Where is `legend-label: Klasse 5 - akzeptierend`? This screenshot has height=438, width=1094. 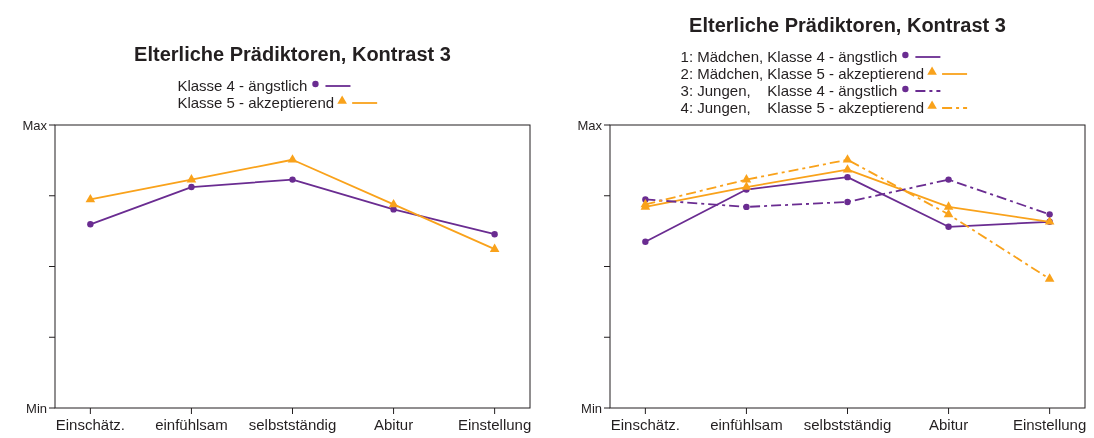 legend-label: Klasse 5 - akzeptierend is located at coordinates (256, 102).